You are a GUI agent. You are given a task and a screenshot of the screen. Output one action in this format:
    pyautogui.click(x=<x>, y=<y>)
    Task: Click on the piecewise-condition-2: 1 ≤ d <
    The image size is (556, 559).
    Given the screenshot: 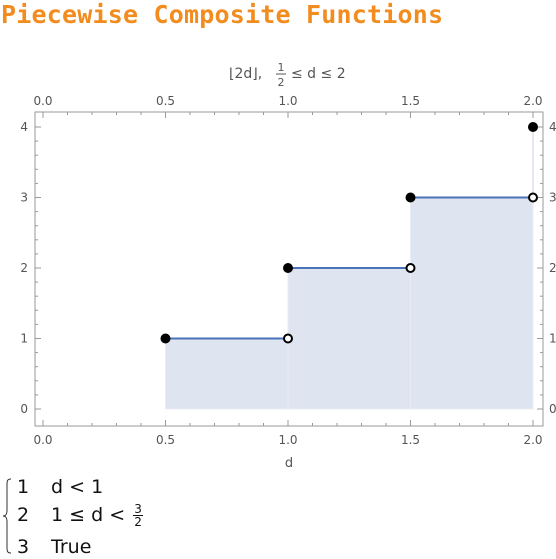 What is the action you would take?
    pyautogui.click(x=88, y=515)
    